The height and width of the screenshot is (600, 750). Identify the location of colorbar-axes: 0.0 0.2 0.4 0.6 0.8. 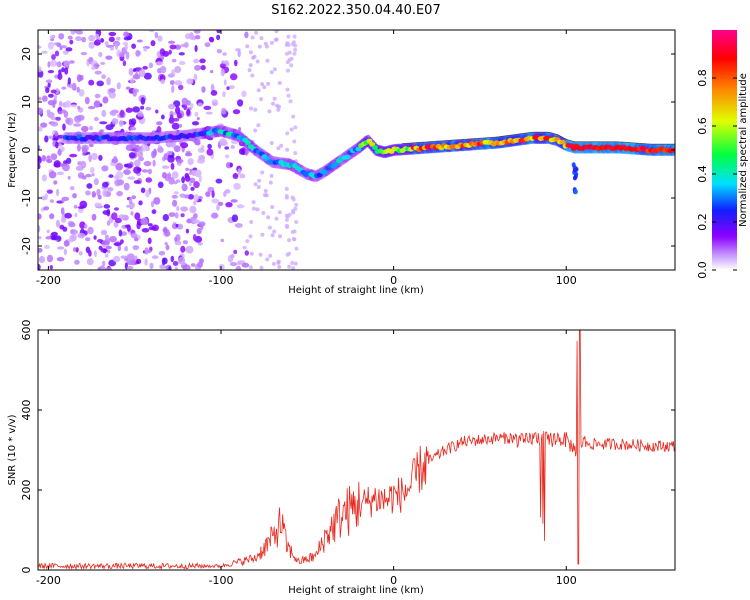
(716, 174).